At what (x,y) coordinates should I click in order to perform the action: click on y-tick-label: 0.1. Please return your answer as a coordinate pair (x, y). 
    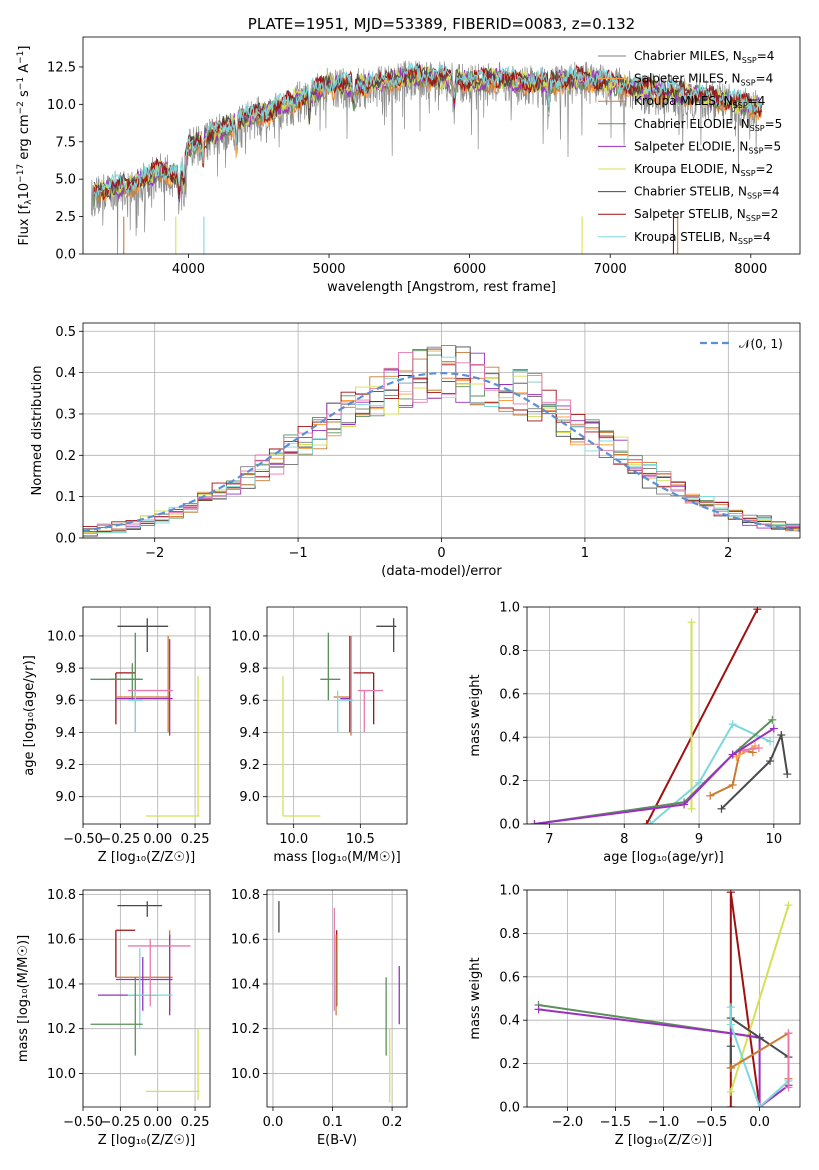
    Looking at the image, I should click on (65, 497).